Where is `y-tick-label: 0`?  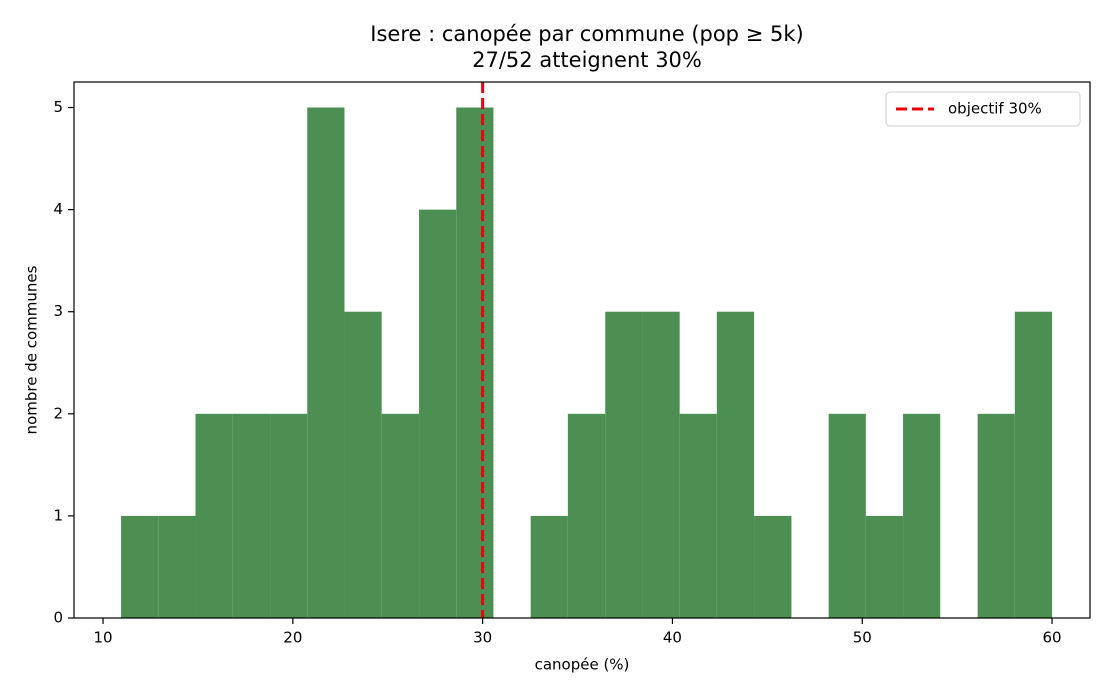
y-tick-label: 0 is located at coordinates (58, 618).